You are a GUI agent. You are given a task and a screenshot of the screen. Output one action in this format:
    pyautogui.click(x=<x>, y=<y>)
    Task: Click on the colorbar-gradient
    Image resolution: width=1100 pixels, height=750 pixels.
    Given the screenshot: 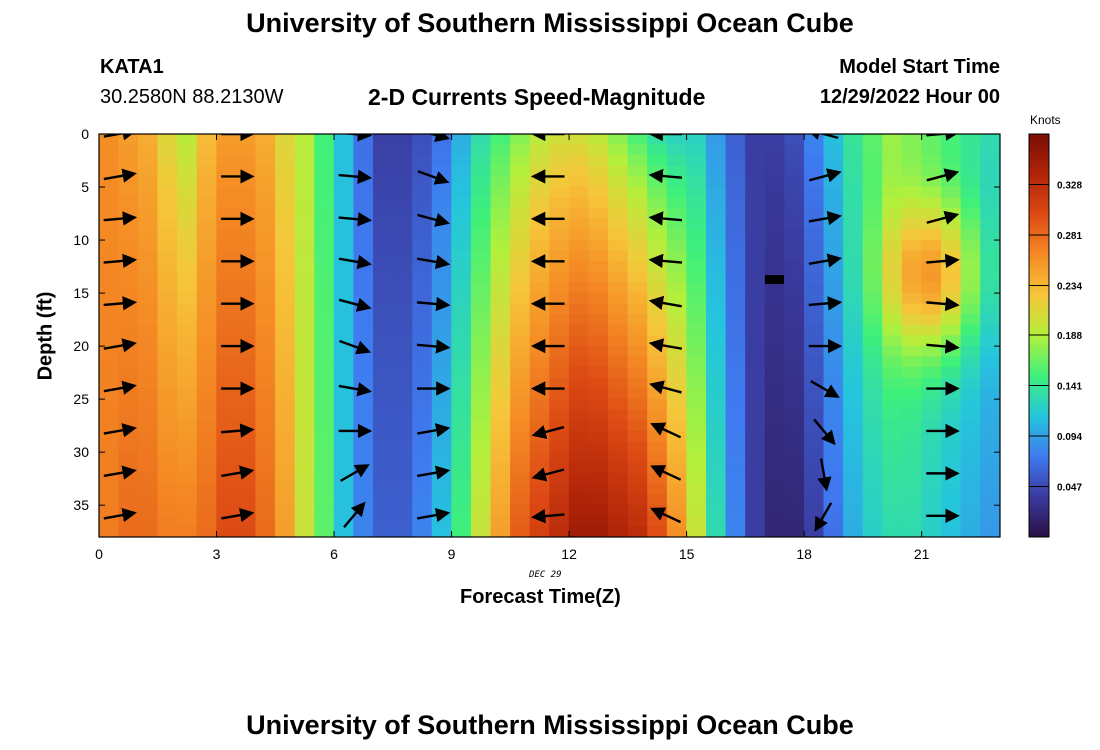 What is the action you would take?
    pyautogui.click(x=1039, y=335)
    